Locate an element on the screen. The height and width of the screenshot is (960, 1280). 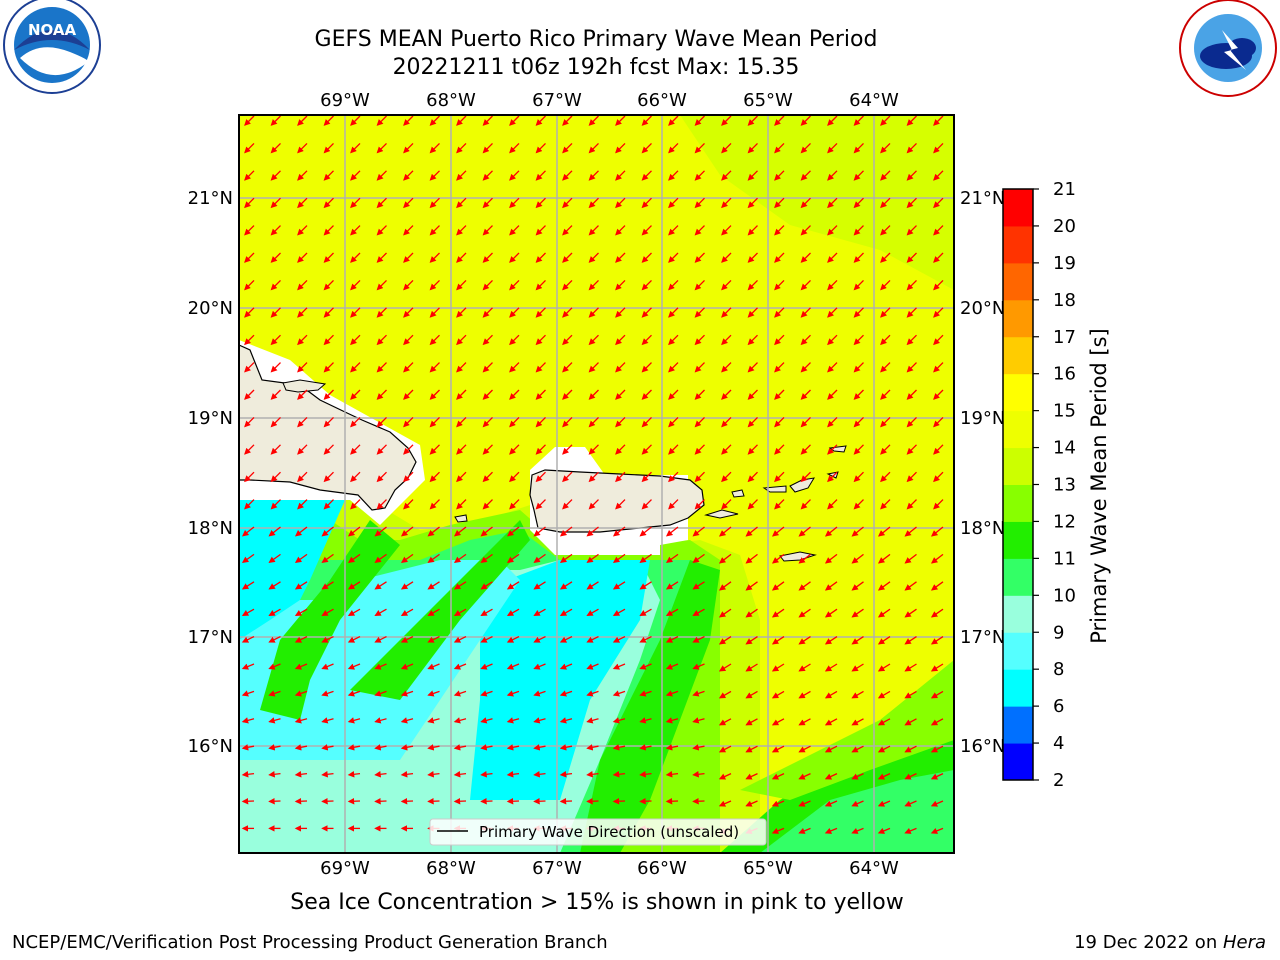
lon-label-top: 68°W is located at coordinates (451, 100).